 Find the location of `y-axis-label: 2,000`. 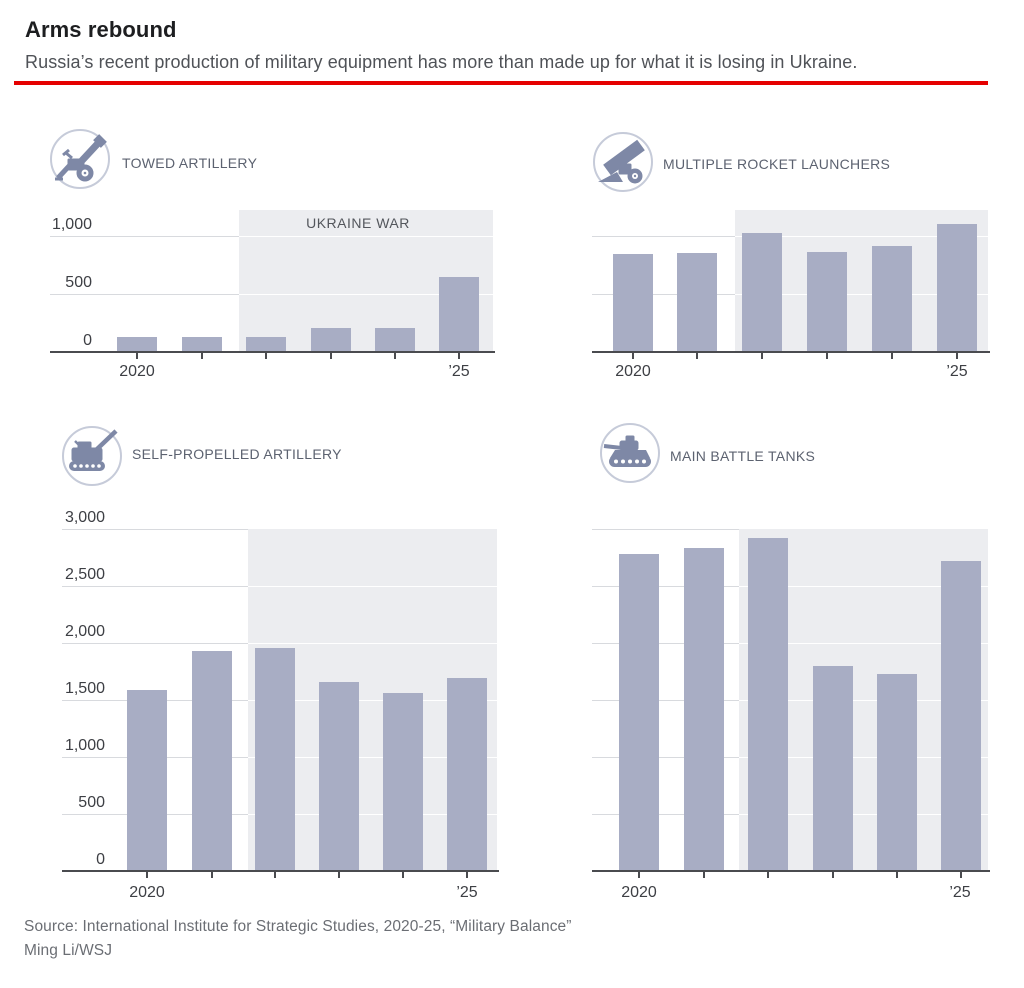

y-axis-label: 2,000 is located at coordinates (84, 631).